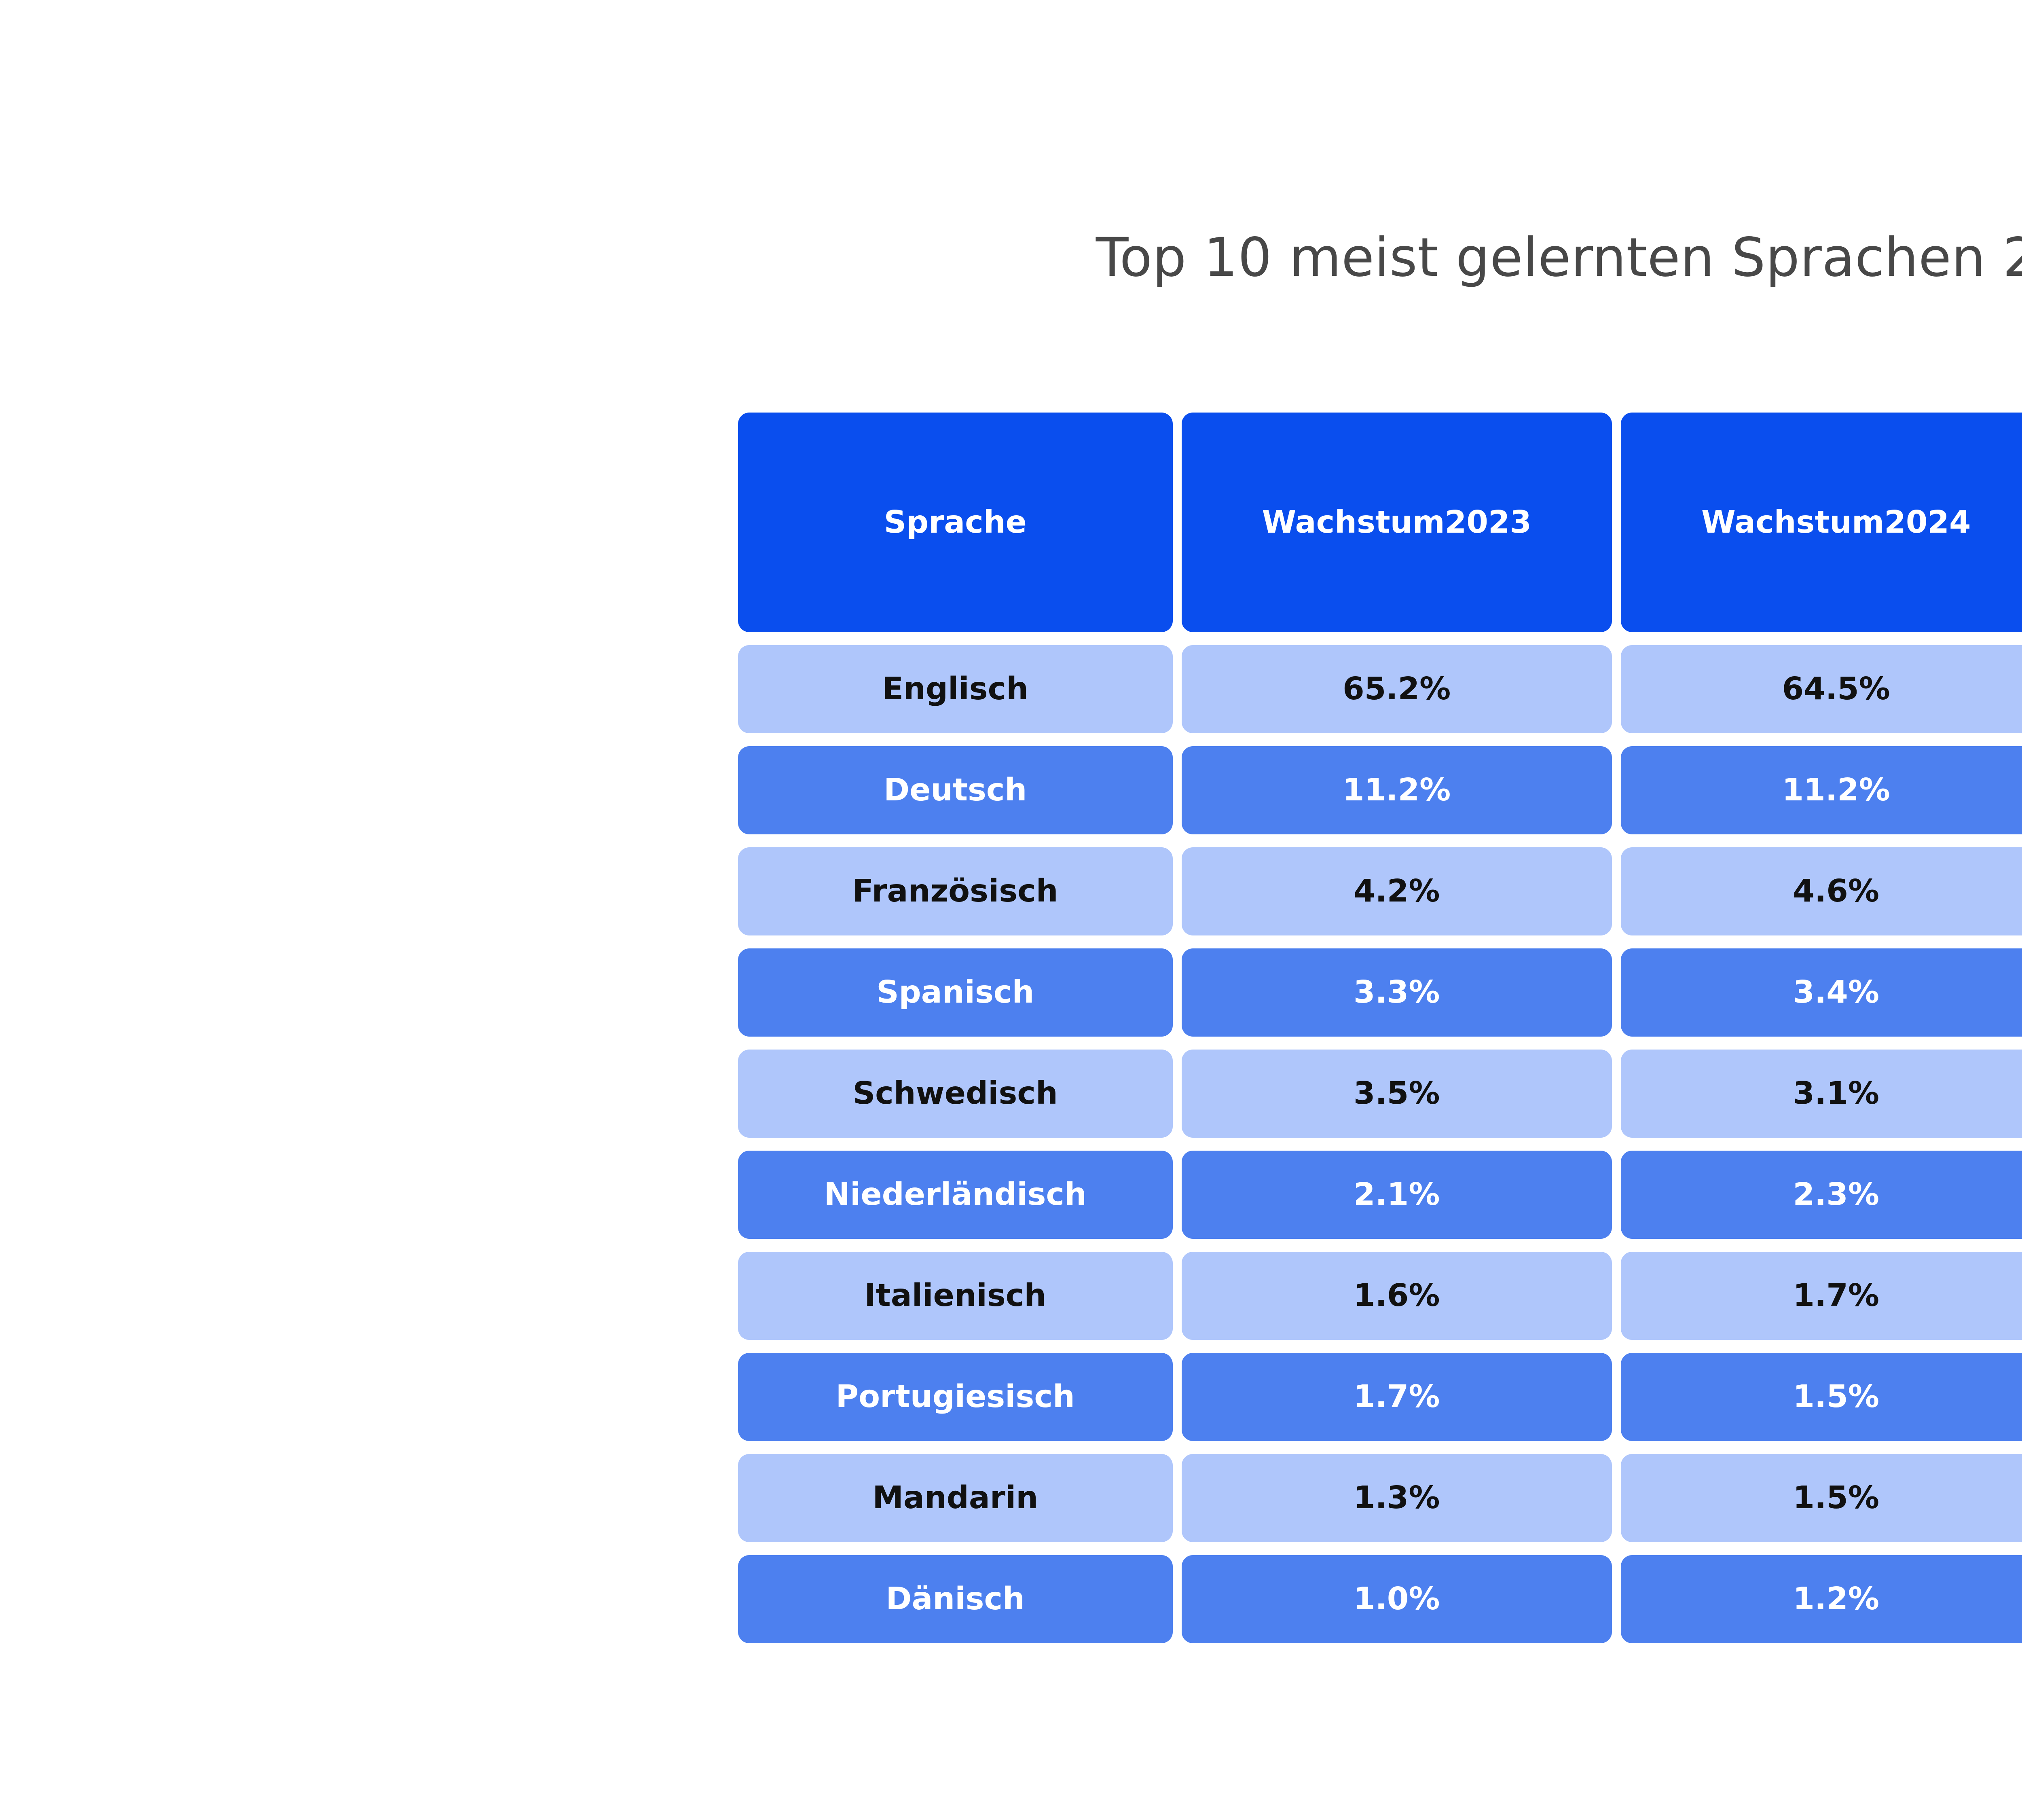 The height and width of the screenshot is (1820, 2022). Describe the element at coordinates (955, 993) in the screenshot. I see `cell-language: Spanisch` at that location.